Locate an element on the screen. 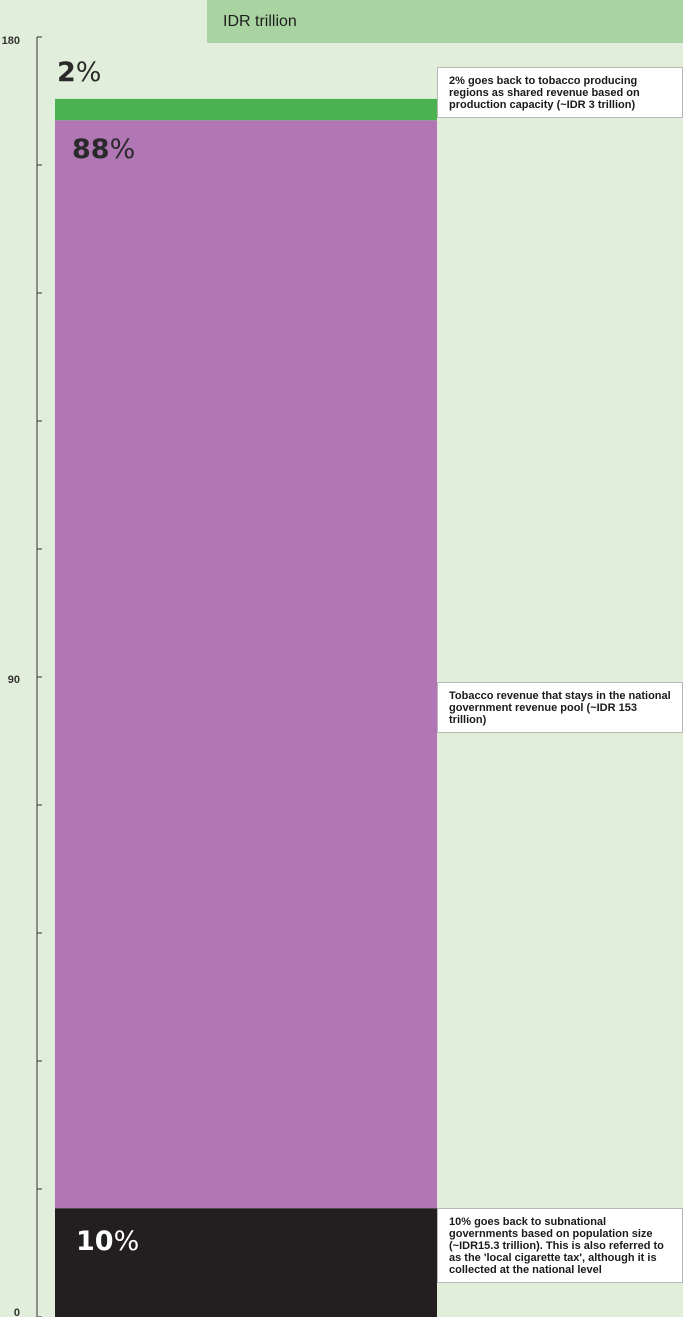 This screenshot has height=1317, width=683. segment-label-national: 88% is located at coordinates (103, 149).